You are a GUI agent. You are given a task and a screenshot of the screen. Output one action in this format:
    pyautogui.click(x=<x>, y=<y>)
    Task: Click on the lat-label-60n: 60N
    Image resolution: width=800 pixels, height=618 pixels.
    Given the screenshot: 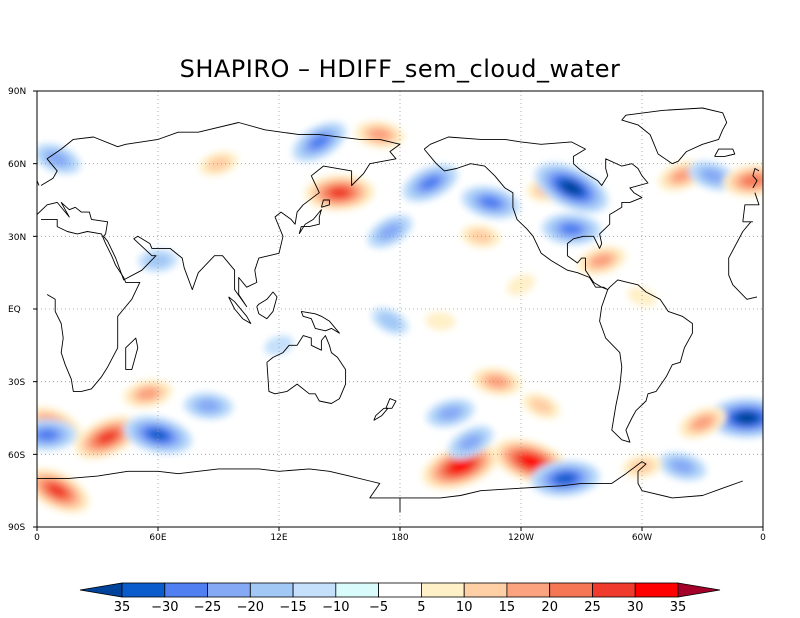 What is the action you would take?
    pyautogui.click(x=17, y=165)
    